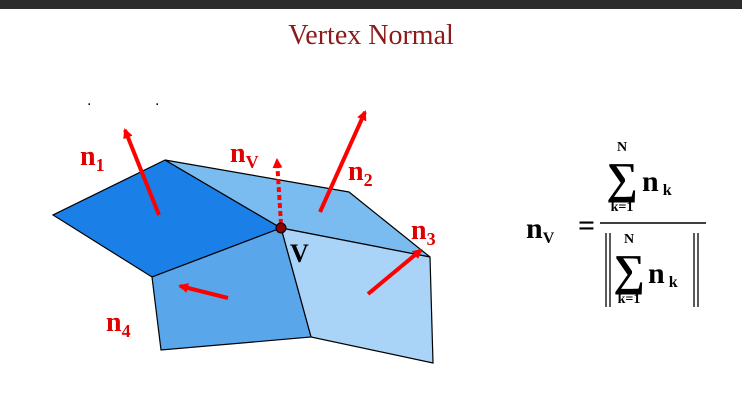 Image resolution: width=742 pixels, height=420 pixels. What do you see at coordinates (118, 324) in the screenshot?
I see `label-n4: n4` at bounding box center [118, 324].